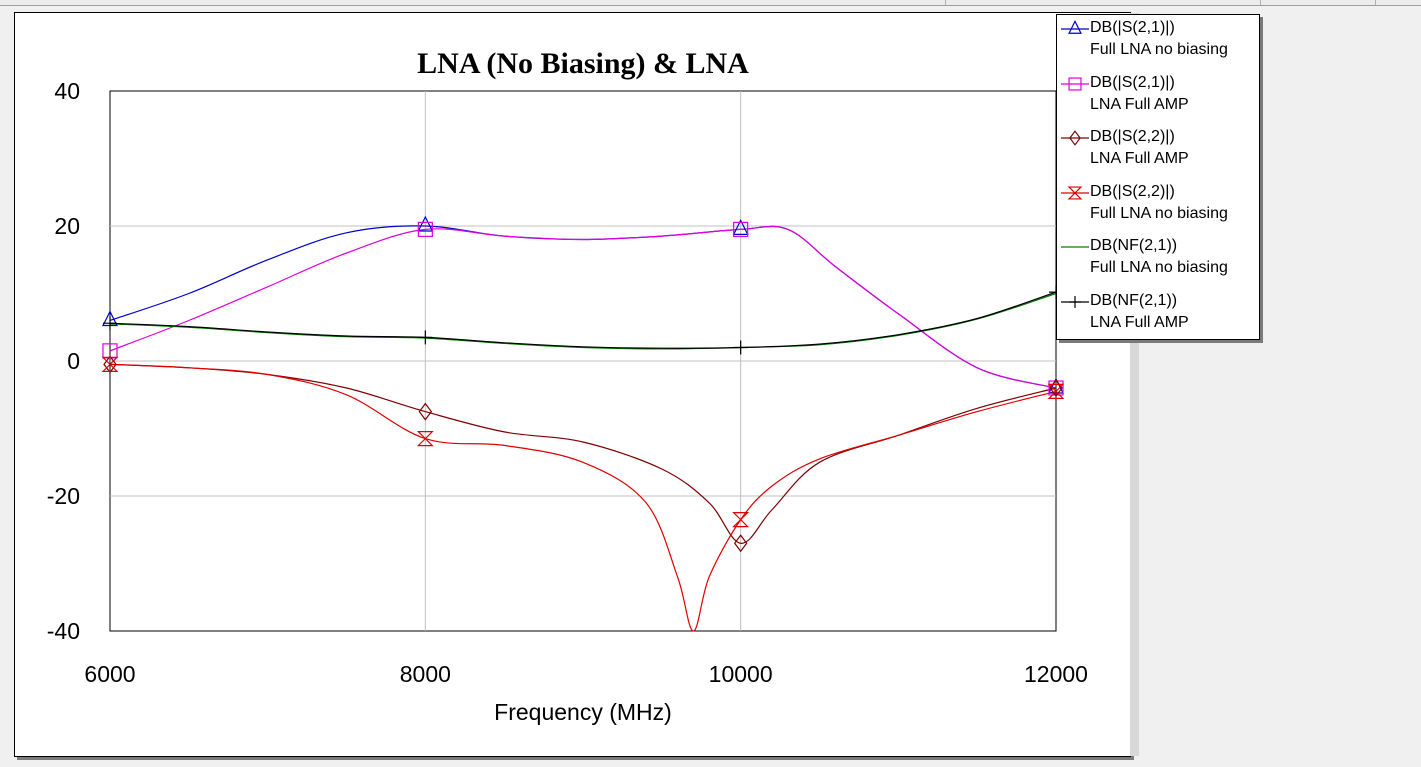  Describe the element at coordinates (63, 496) in the screenshot. I see `y-tick-label: -20` at that location.